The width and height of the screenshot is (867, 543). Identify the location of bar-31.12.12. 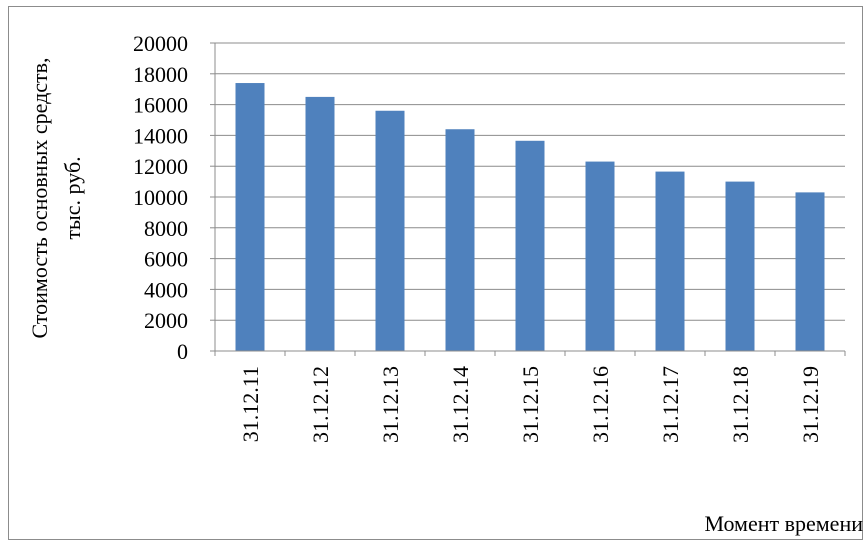
(320, 224).